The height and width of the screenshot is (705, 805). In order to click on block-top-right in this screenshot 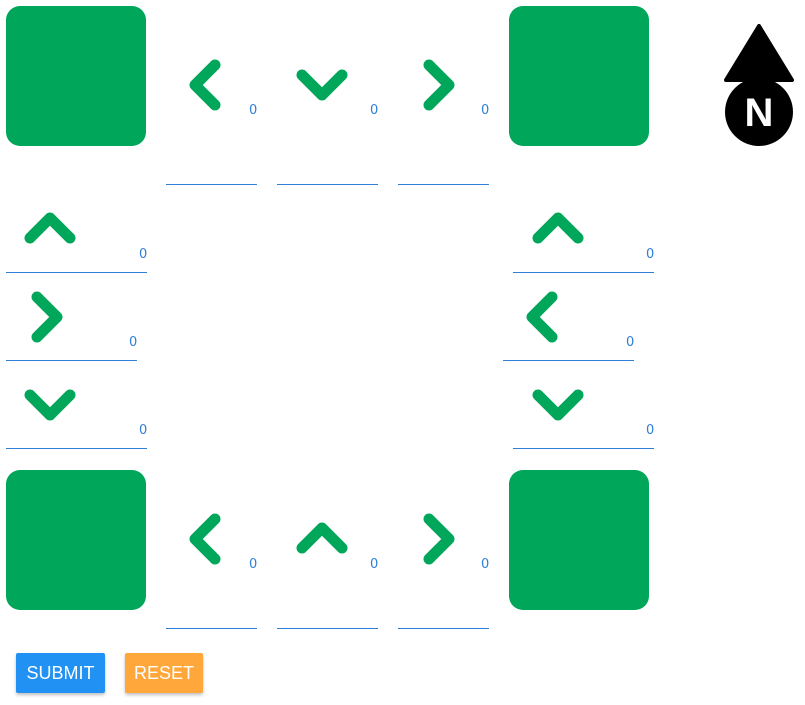, I will do `click(579, 76)`.